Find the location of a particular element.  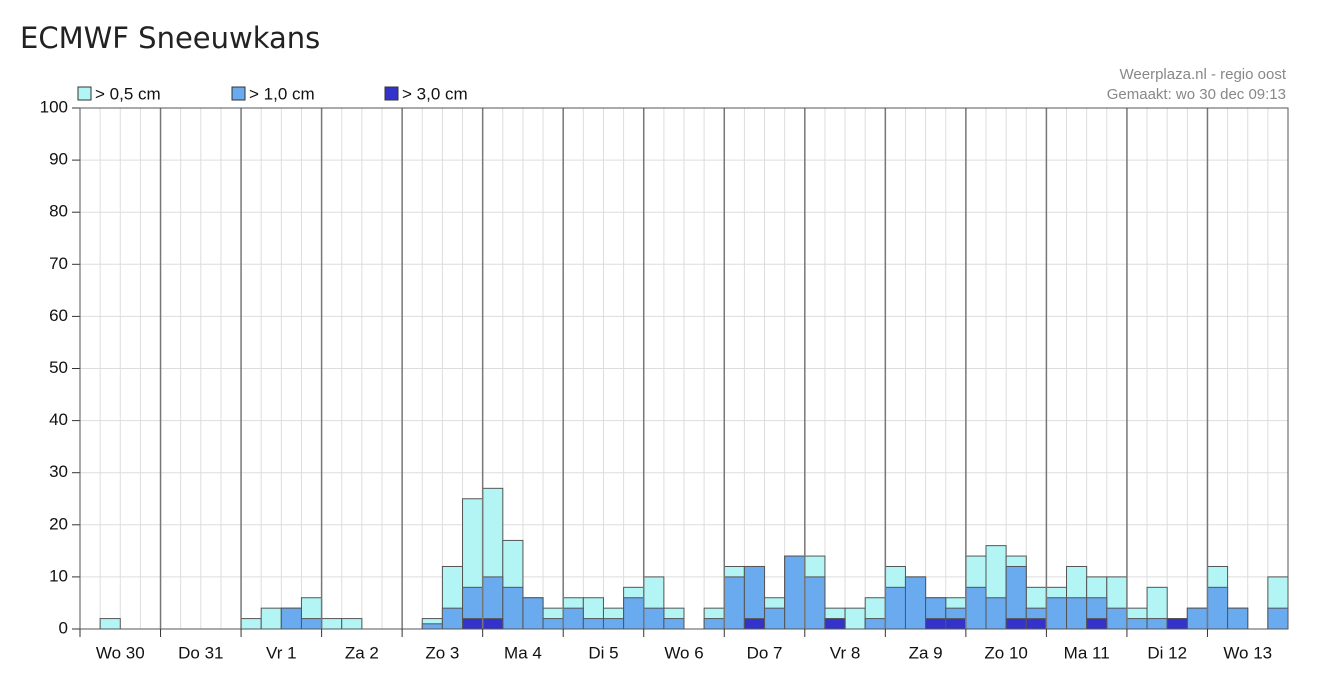

x-tick-label: Do 31 is located at coordinates (200, 652).